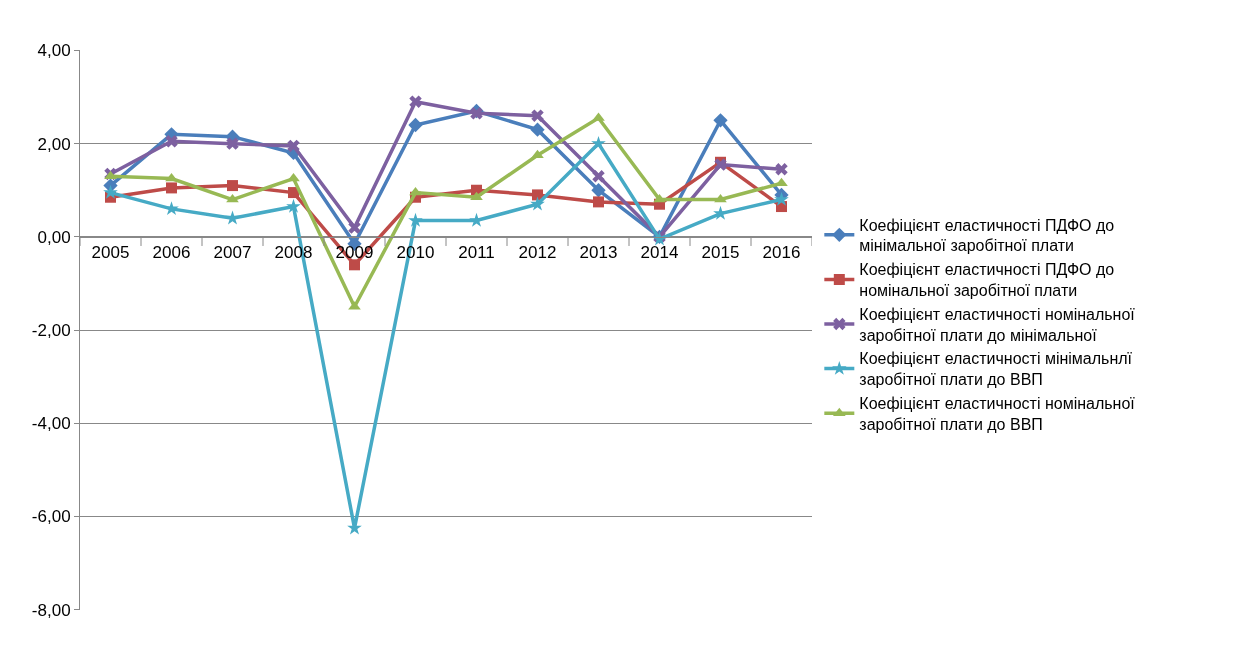 Image resolution: width=1252 pixels, height=648 pixels. Describe the element at coordinates (51, 610) in the screenshot. I see `y-tick-label: -8,00` at that location.